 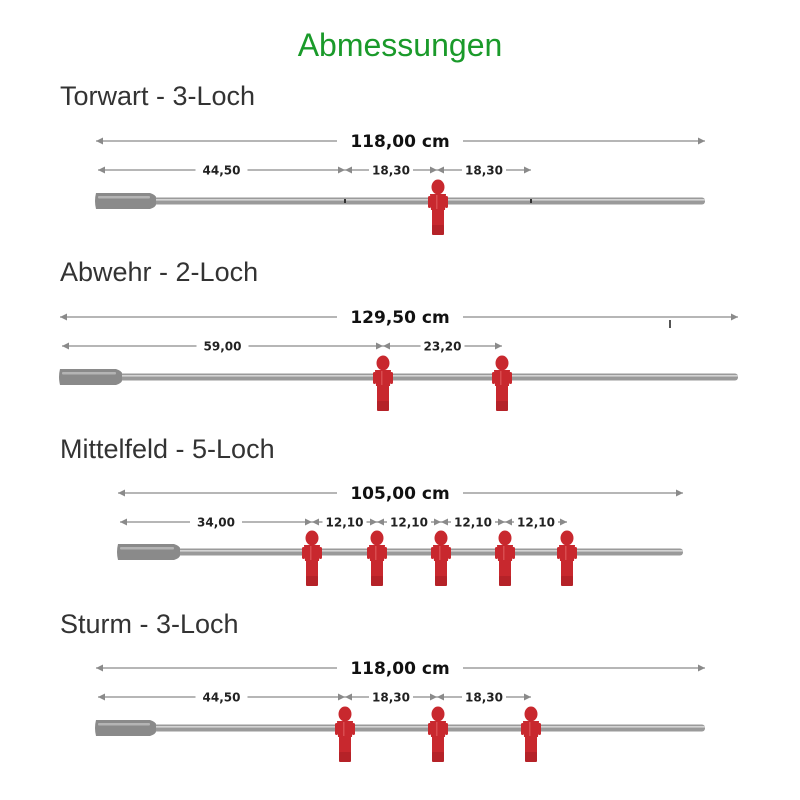 What do you see at coordinates (167, 449) in the screenshot?
I see `rod-title: Mittelfeld - 5-Loch` at bounding box center [167, 449].